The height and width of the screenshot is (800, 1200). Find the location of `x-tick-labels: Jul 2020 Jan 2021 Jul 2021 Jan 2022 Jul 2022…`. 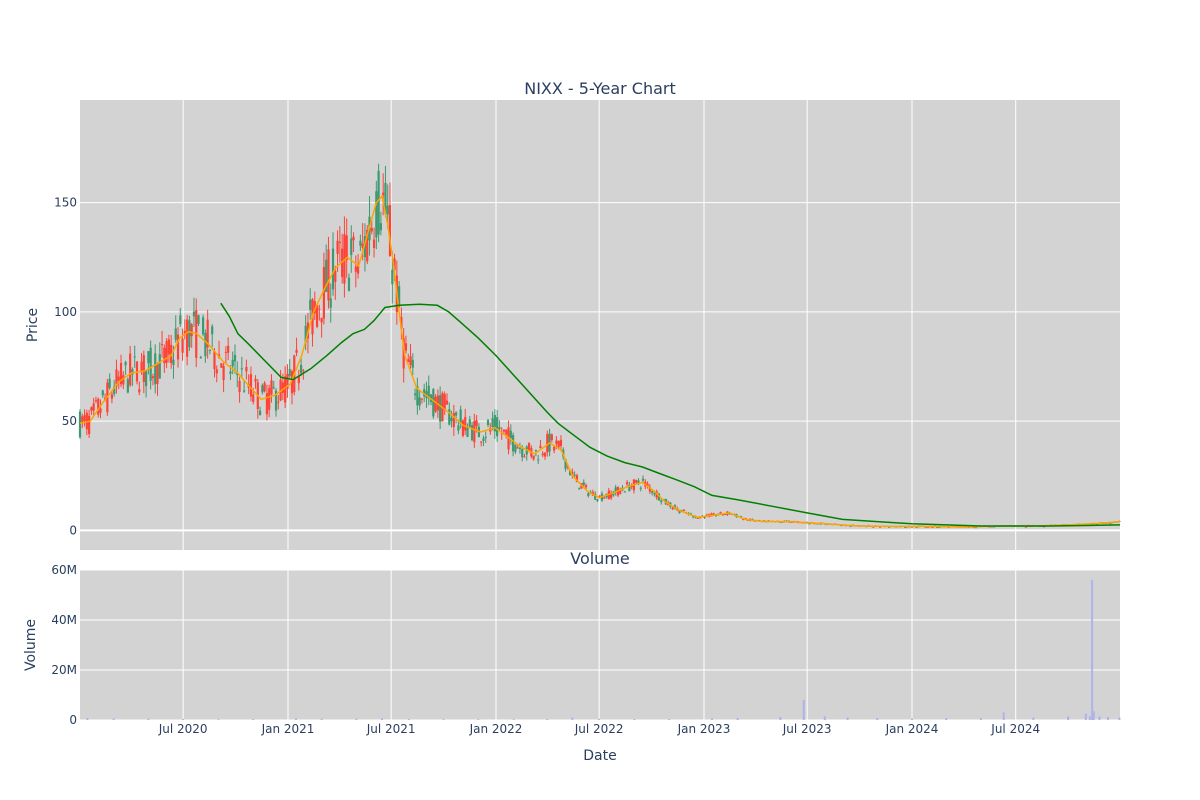

x-tick-labels: Jul 2020 Jan 2021 Jul 2021 Jan 2022 Jul 2022… is located at coordinates (599, 729).